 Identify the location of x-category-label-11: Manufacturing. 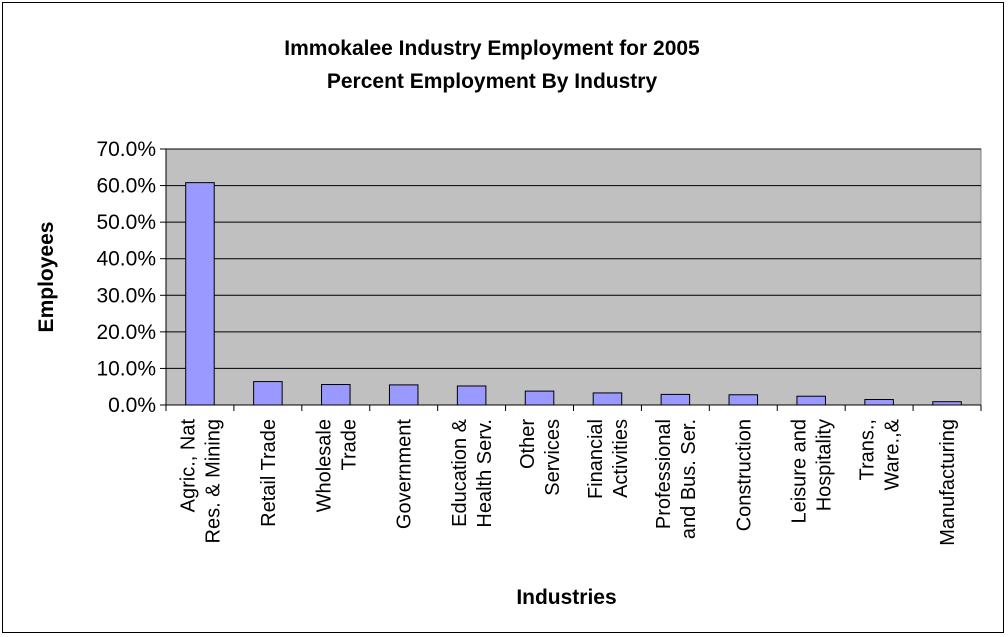
(948, 482).